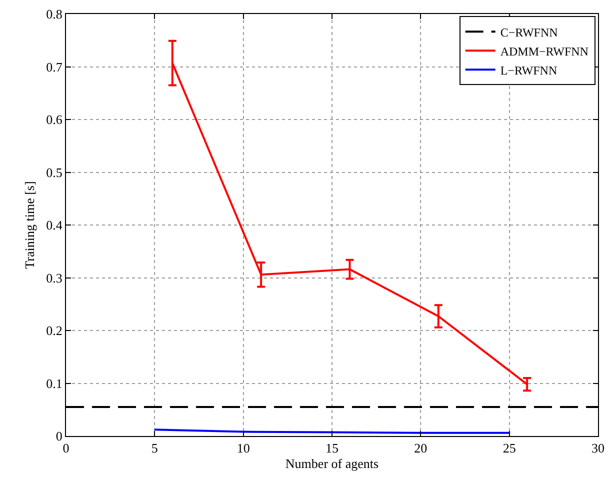  I want to click on y-axis-title: Training time [s], so click(30, 225).